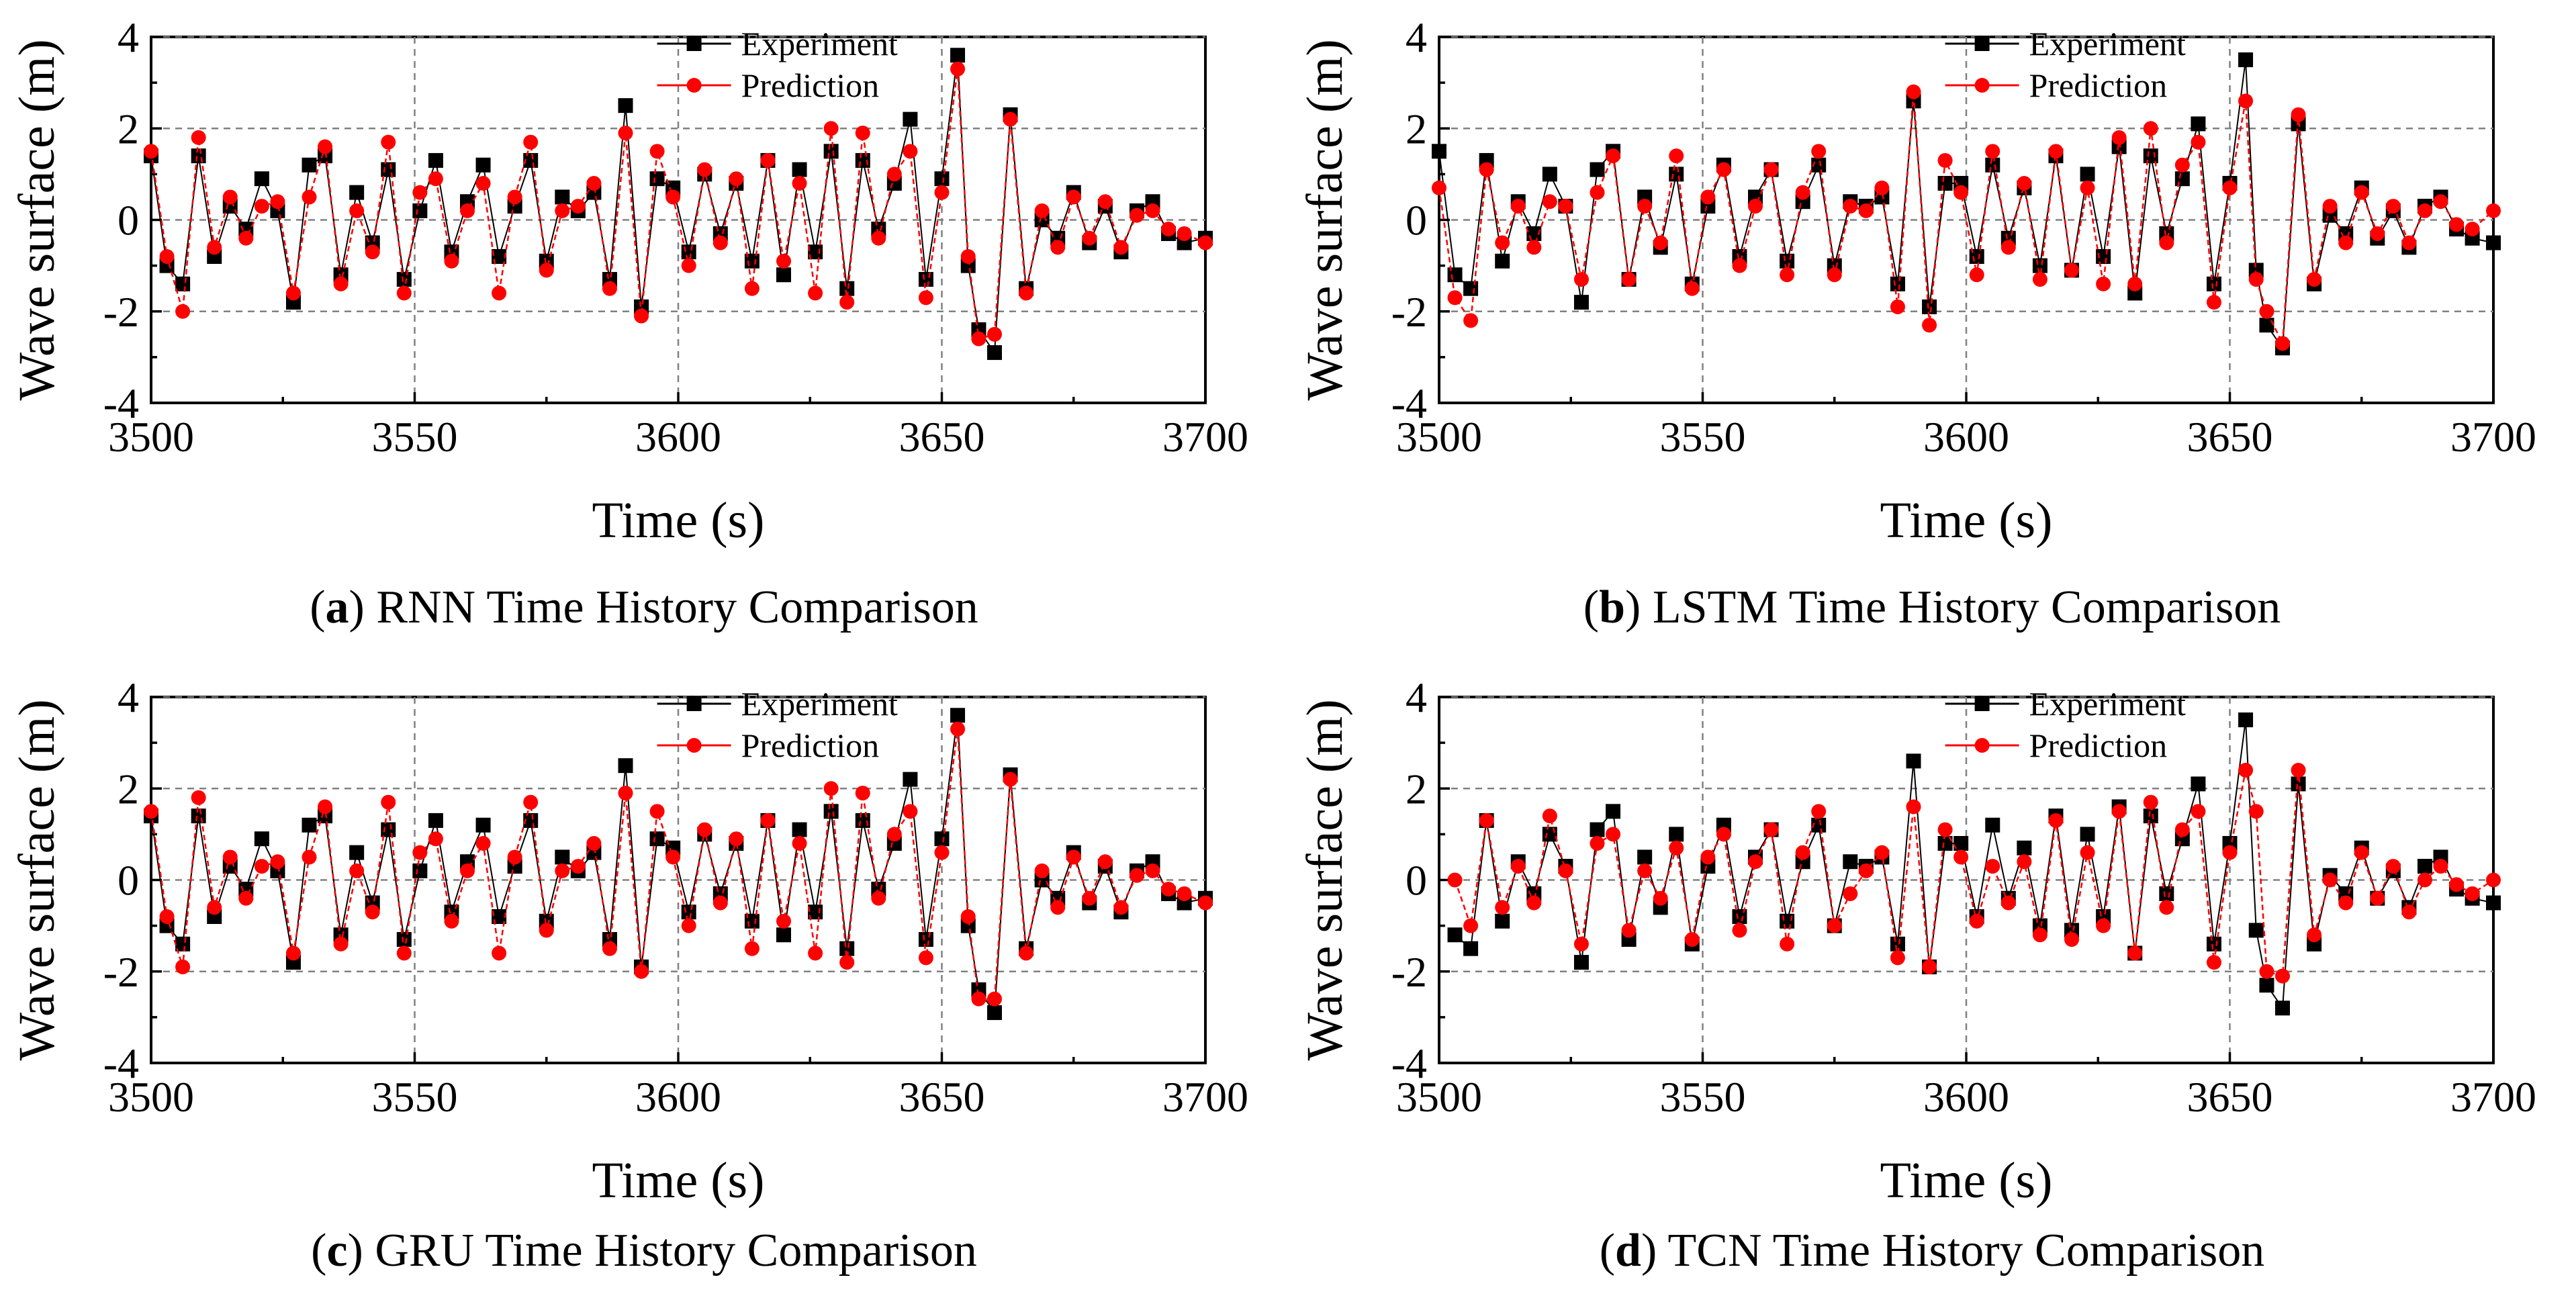  I want to click on y-tick-label: -2, so click(121, 972).